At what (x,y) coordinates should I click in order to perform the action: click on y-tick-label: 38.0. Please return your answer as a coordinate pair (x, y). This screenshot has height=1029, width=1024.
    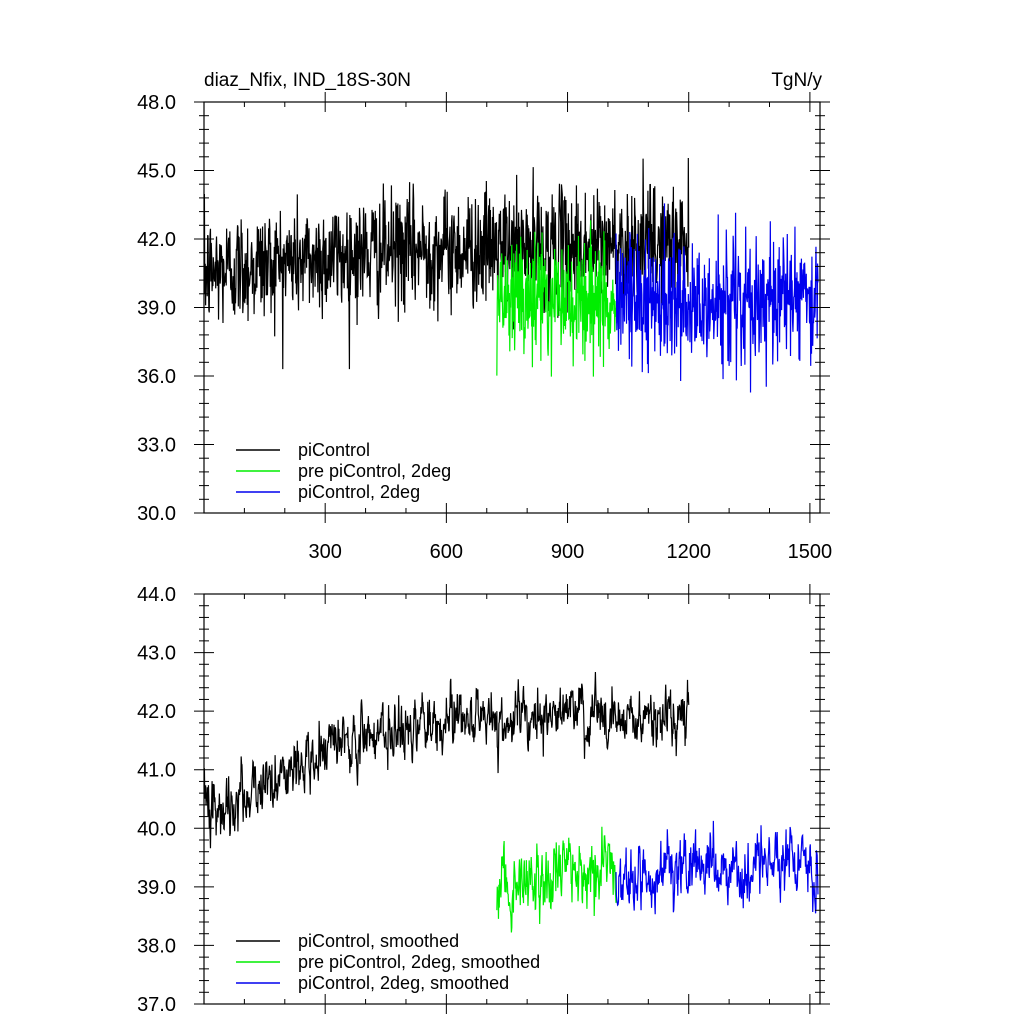
    Looking at the image, I should click on (156, 946).